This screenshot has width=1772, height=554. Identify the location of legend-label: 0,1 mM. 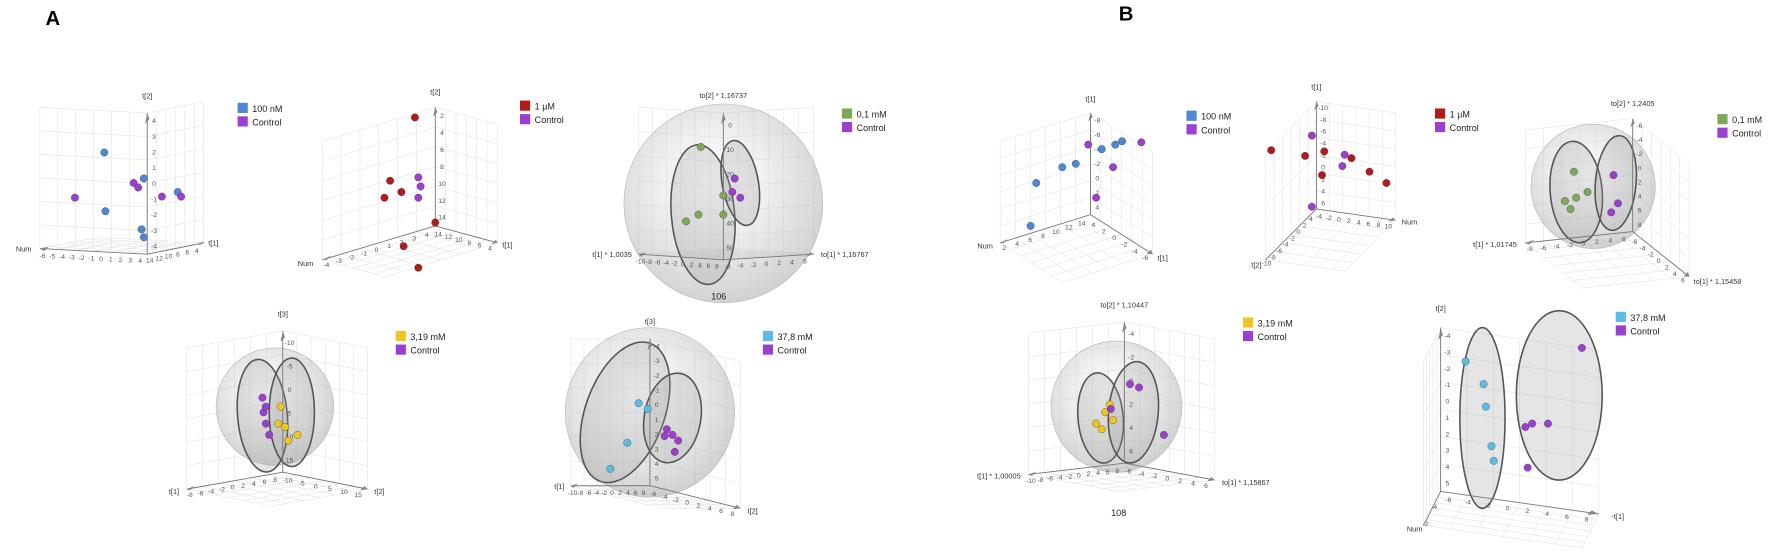
(872, 114).